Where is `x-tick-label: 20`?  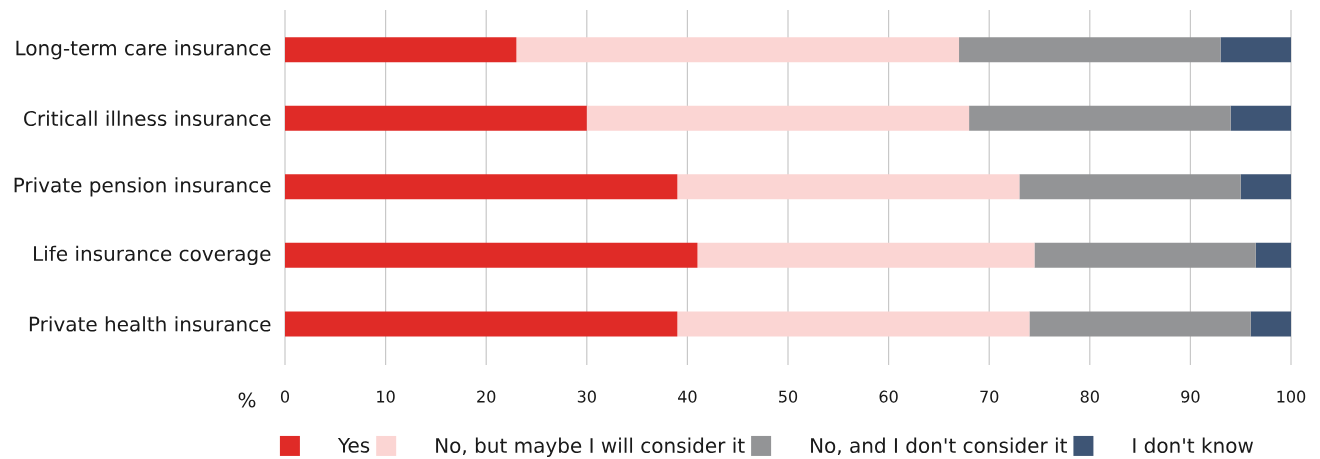 x-tick-label: 20 is located at coordinates (486, 396).